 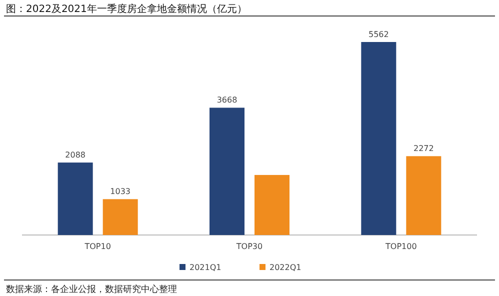 What do you see at coordinates (206, 267) in the screenshot?
I see `legend-label: 2021Q1` at bounding box center [206, 267].